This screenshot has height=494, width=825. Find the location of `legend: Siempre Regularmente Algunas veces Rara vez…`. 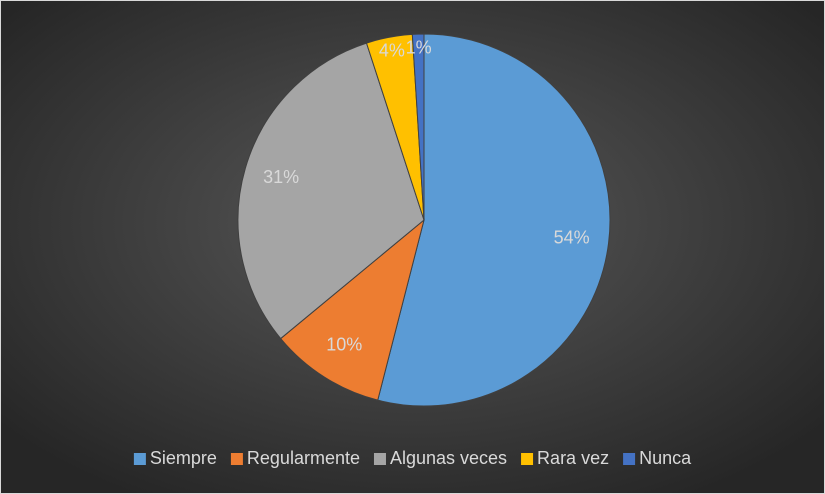

legend: Siempre Regularmente Algunas veces Rara vez… is located at coordinates (412, 458).